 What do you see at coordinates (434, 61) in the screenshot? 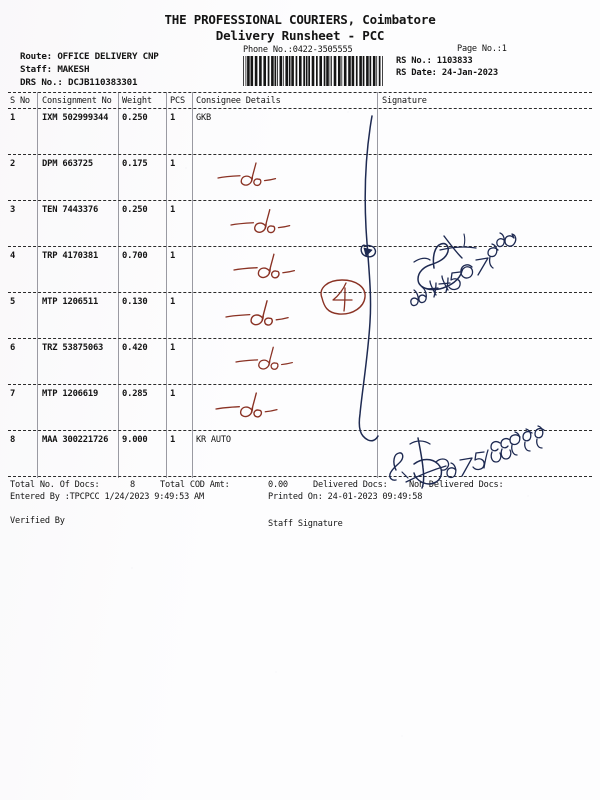
I see `rs-number: RS No.: 1103833` at bounding box center [434, 61].